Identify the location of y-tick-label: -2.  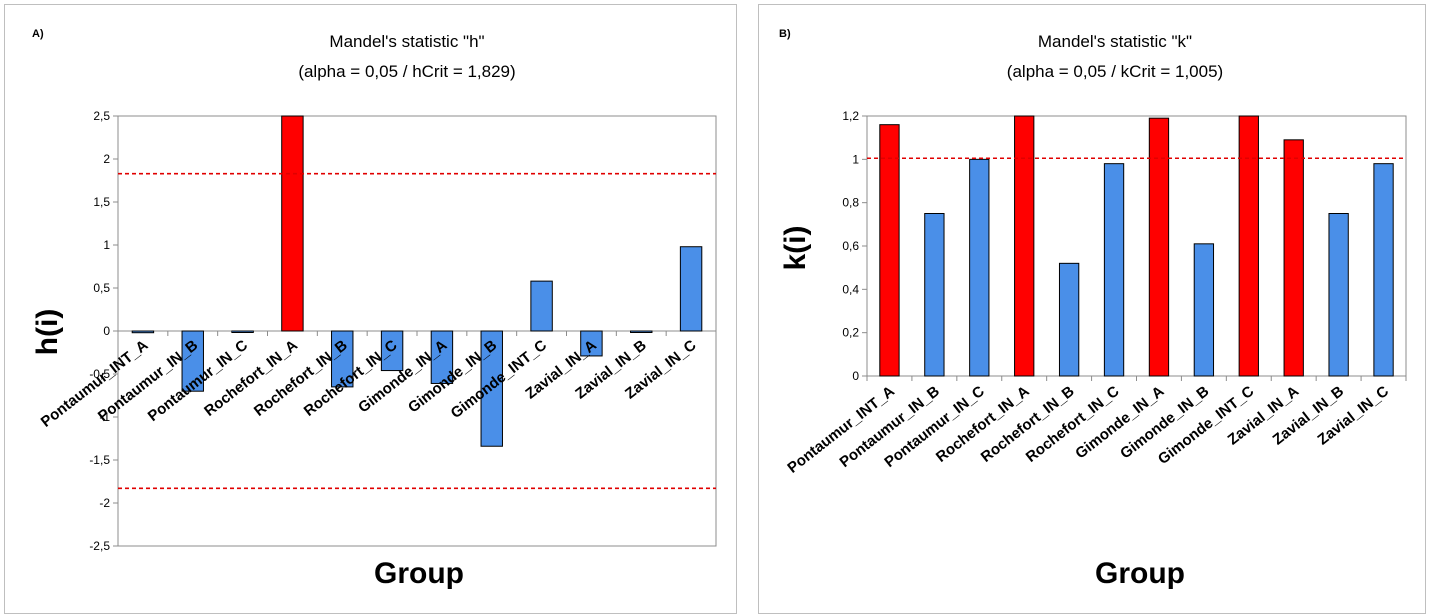
(104, 503).